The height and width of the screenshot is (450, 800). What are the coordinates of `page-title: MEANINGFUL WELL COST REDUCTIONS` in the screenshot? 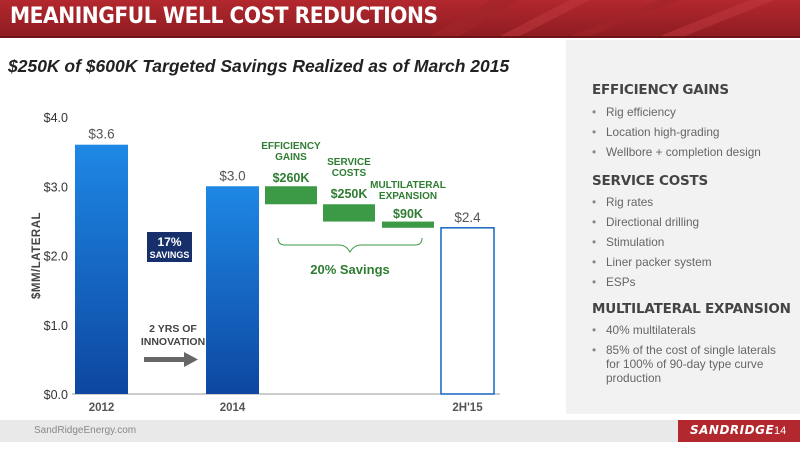 It's located at (224, 16).